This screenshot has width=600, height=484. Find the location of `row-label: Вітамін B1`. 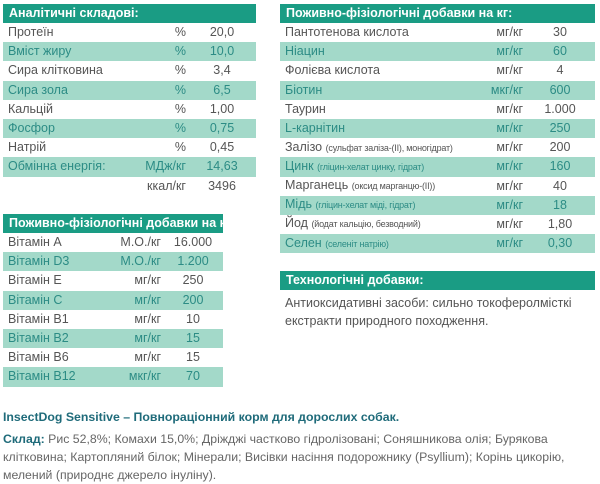

row-label: Вітамін B1 is located at coordinates (38, 318).